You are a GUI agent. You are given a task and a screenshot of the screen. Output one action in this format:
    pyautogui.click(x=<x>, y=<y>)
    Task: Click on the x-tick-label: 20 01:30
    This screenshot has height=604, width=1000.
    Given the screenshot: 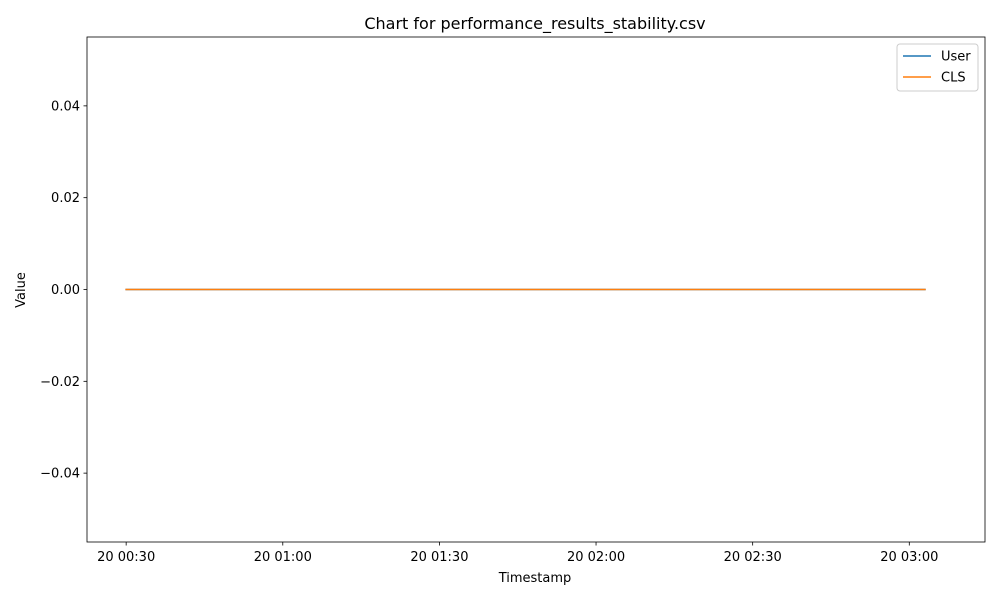 What is the action you would take?
    pyautogui.click(x=439, y=557)
    